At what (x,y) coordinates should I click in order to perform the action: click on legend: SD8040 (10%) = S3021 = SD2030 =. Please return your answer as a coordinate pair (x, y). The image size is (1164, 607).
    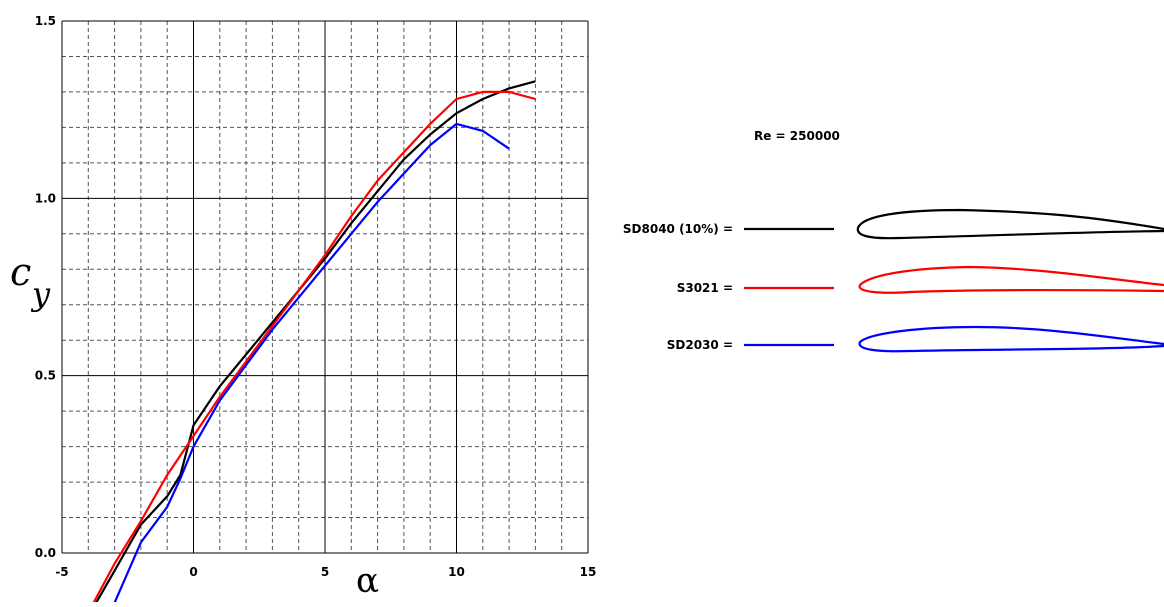
    Looking at the image, I should click on (893, 280).